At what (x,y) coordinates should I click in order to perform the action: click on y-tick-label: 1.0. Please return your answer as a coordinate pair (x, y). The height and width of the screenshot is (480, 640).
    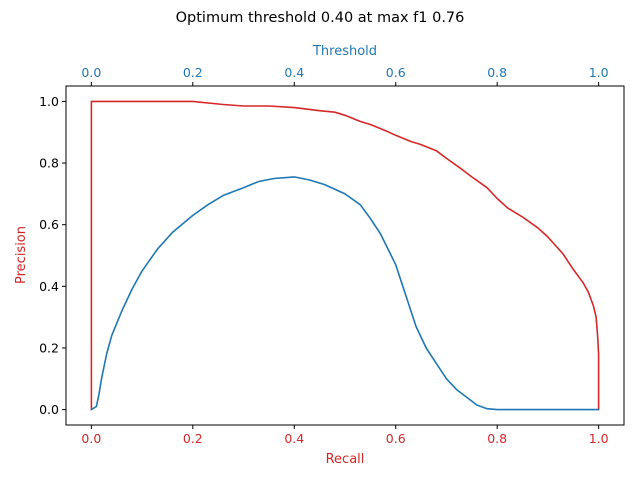
    Looking at the image, I should click on (49, 101).